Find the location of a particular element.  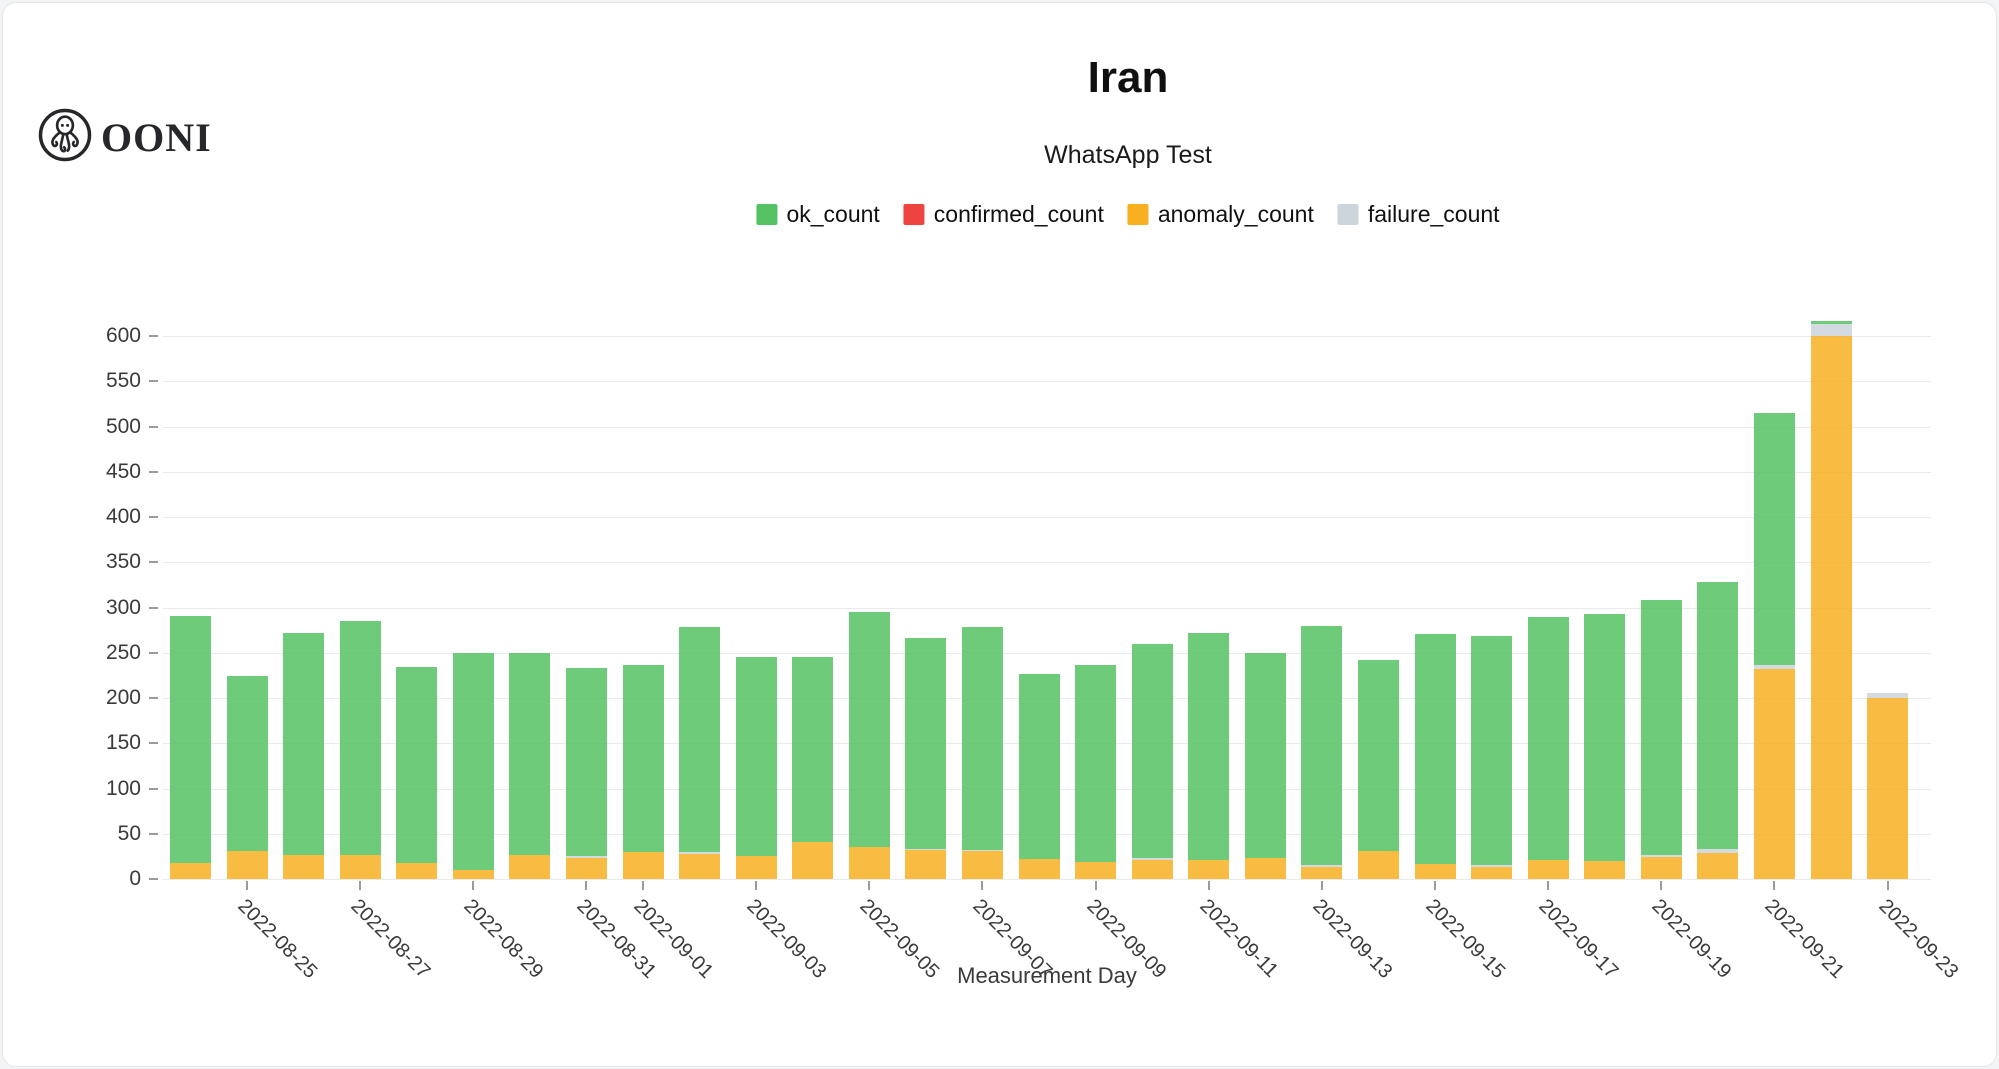

legend-item-failure_count: failure_count is located at coordinates (1418, 214).